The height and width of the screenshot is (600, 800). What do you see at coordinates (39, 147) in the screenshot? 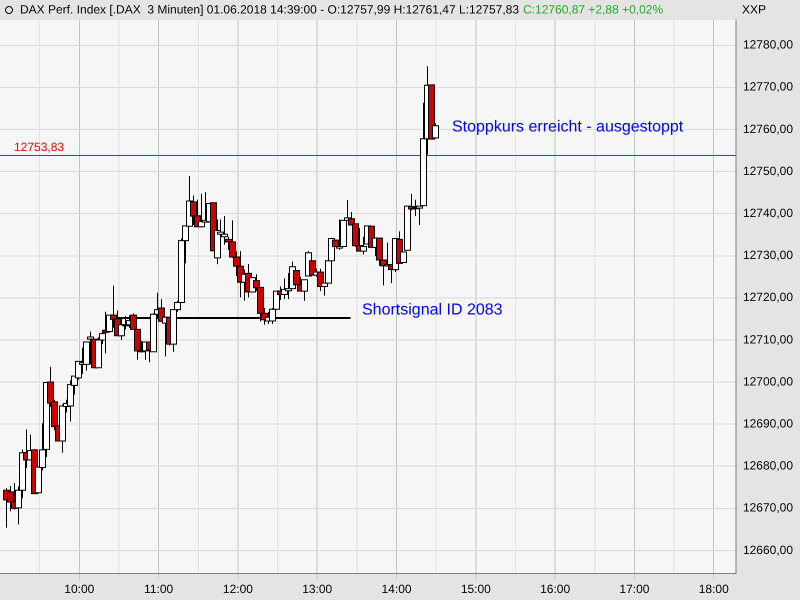
I see `ref-line-label: 12753,83` at bounding box center [39, 147].